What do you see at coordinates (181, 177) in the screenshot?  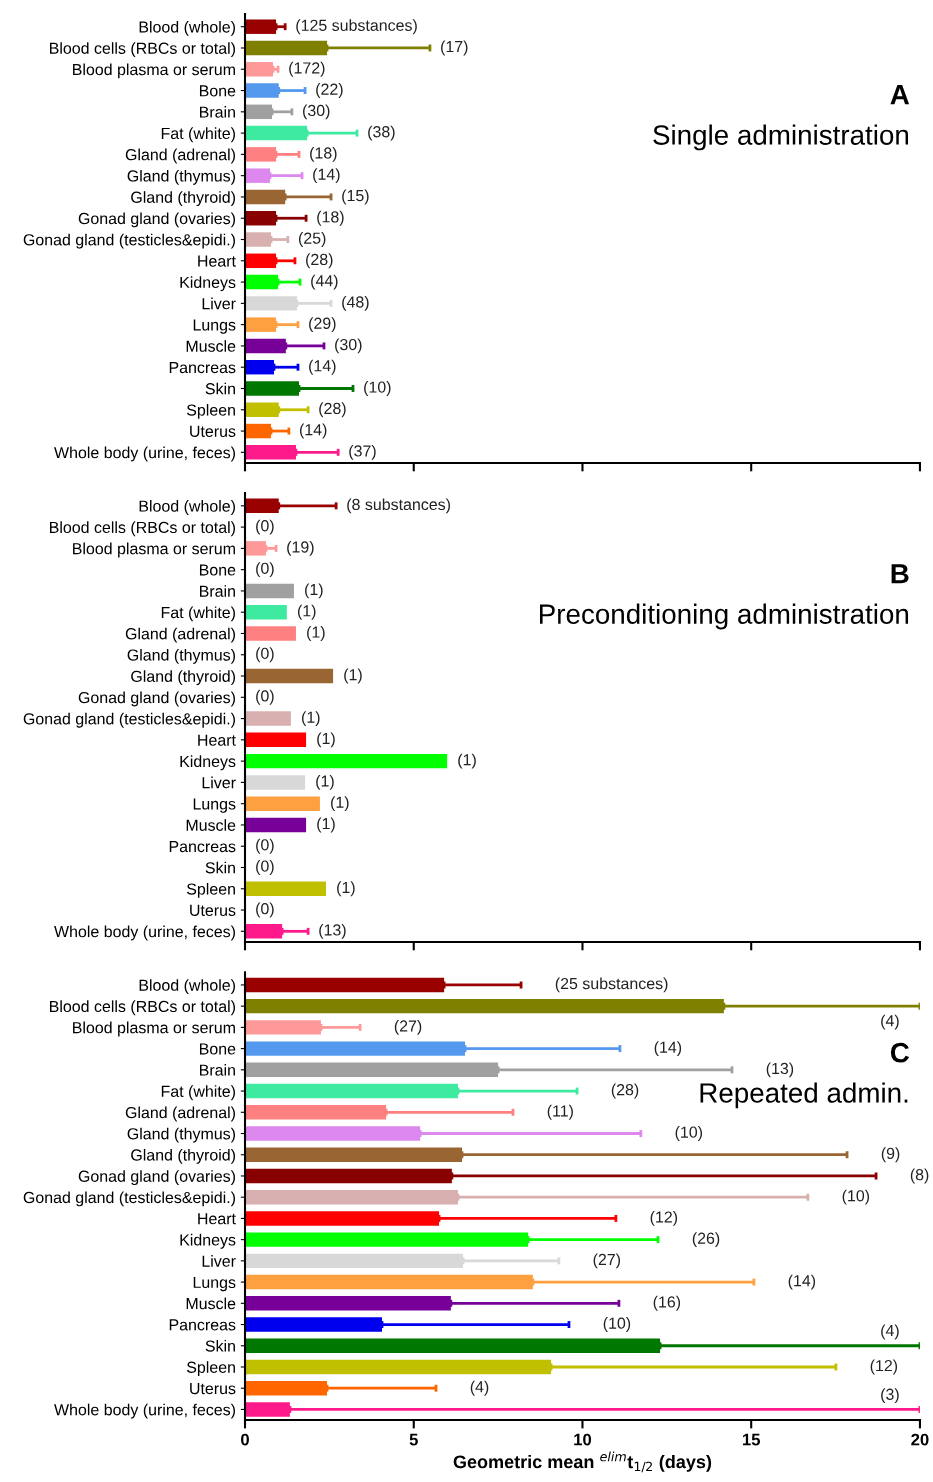 I see `y-tick-label: Gland (thymus)` at bounding box center [181, 177].